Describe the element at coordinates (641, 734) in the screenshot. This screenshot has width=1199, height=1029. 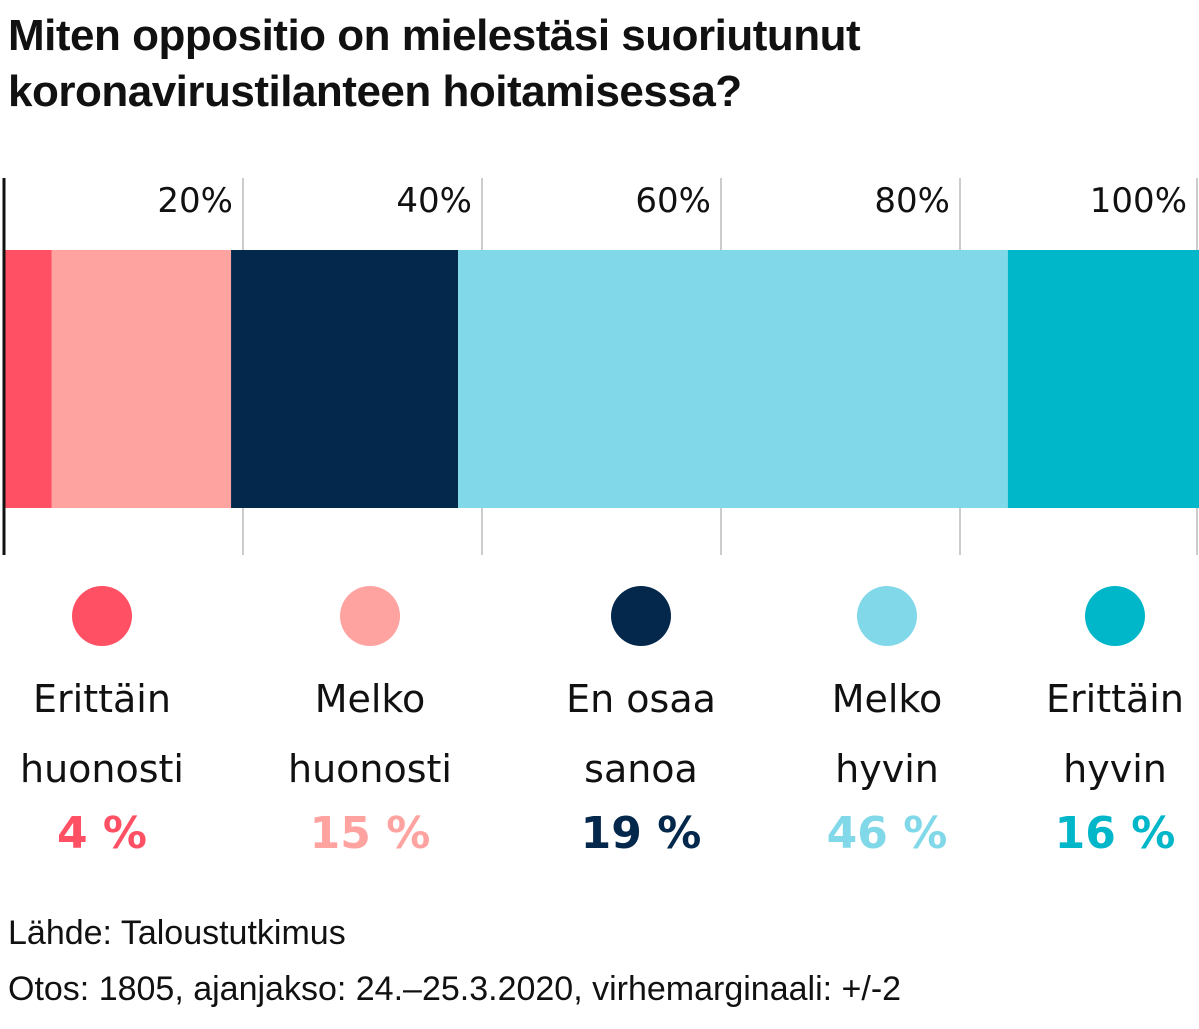
I see `legend-label: En osaa sanoa` at that location.